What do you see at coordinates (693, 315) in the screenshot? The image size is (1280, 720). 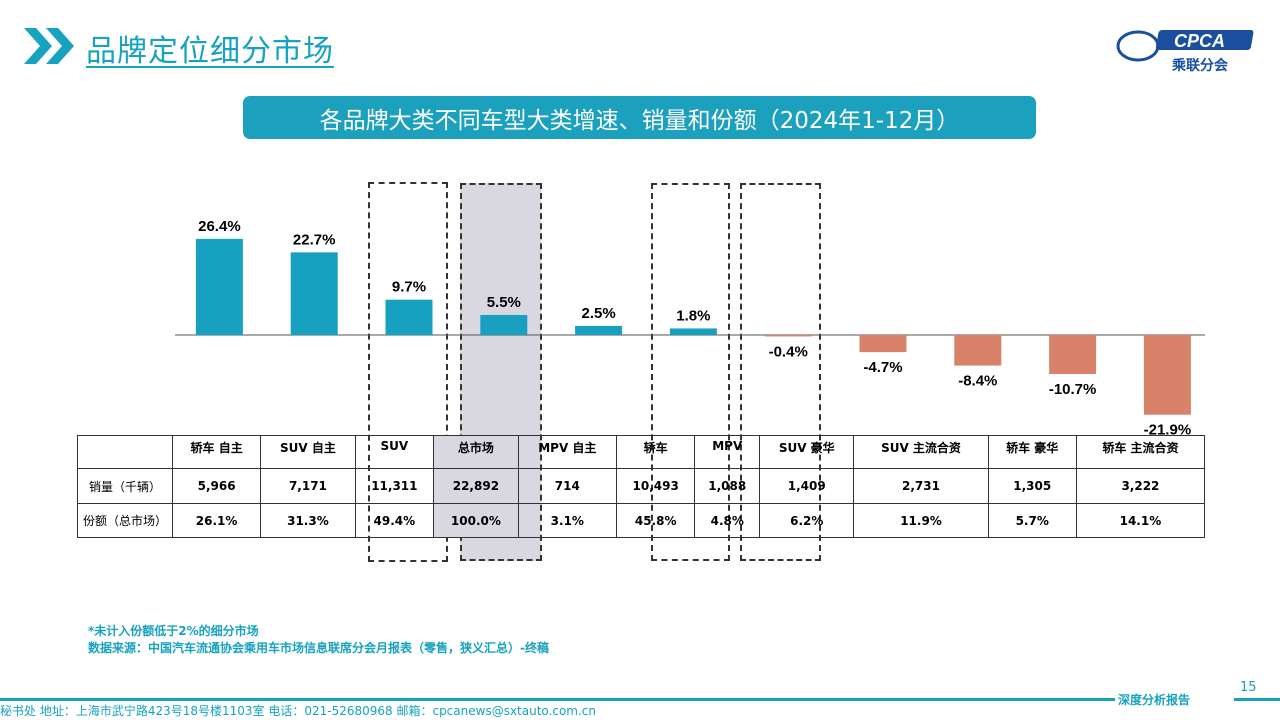 I see `data-label: 1.8%` at bounding box center [693, 315].